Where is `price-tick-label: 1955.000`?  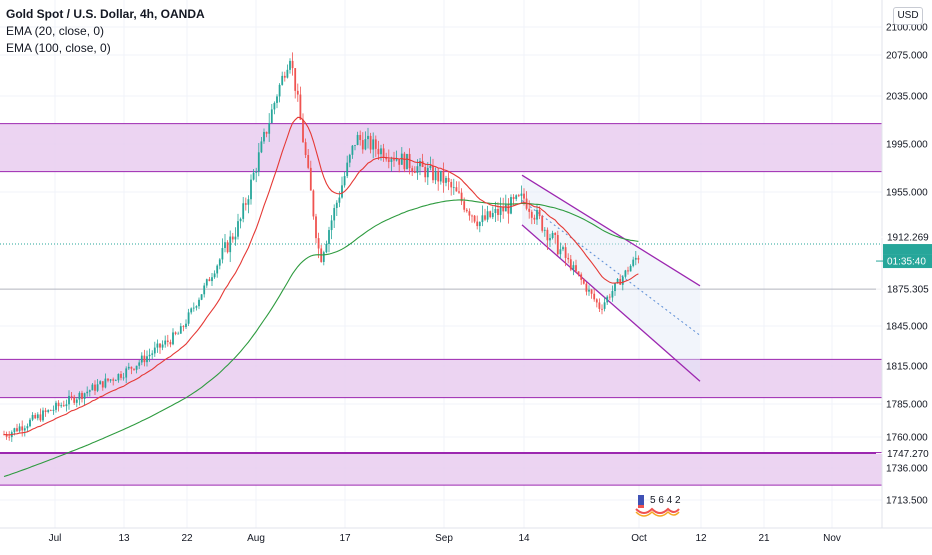
price-tick-label: 1955.000 is located at coordinates (907, 193).